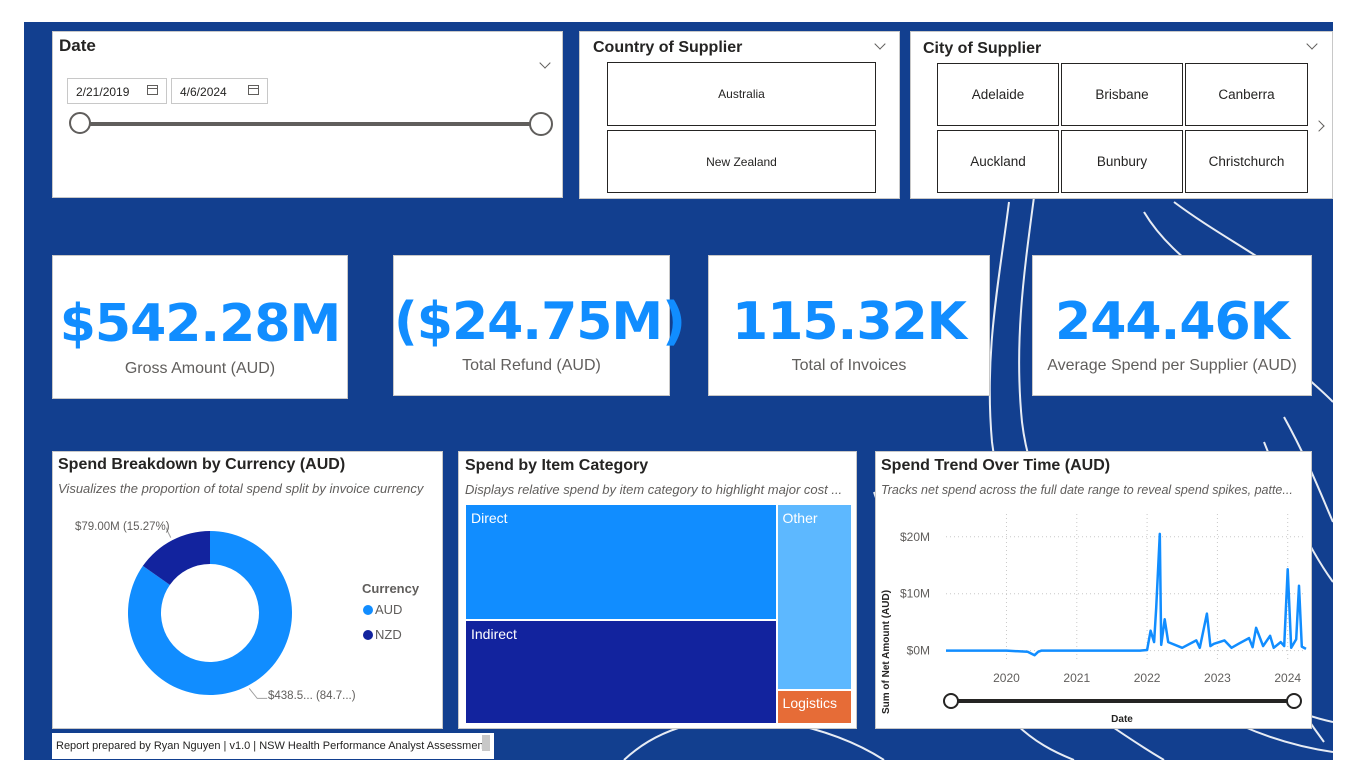 The image size is (1358, 783). Describe the element at coordinates (388, 634) in the screenshot. I see `legend-label-nzd: NZD` at that location.